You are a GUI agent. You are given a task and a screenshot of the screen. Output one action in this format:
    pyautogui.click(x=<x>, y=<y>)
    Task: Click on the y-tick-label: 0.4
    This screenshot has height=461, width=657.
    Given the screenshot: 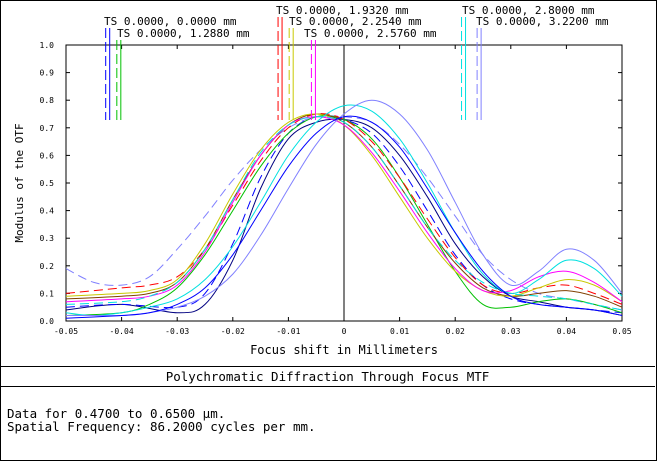 What is the action you would take?
    pyautogui.click(x=47, y=211)
    